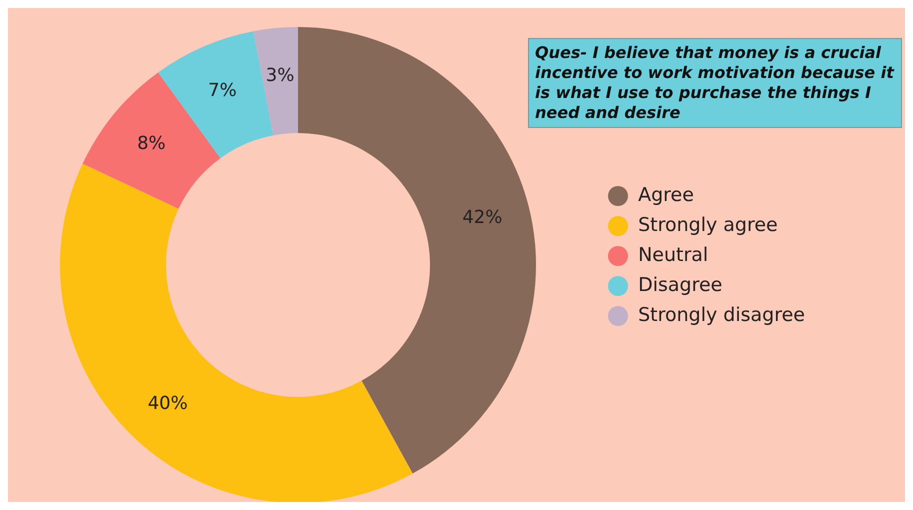 The height and width of the screenshot is (510, 913). I want to click on data-label: 42%, so click(482, 217).